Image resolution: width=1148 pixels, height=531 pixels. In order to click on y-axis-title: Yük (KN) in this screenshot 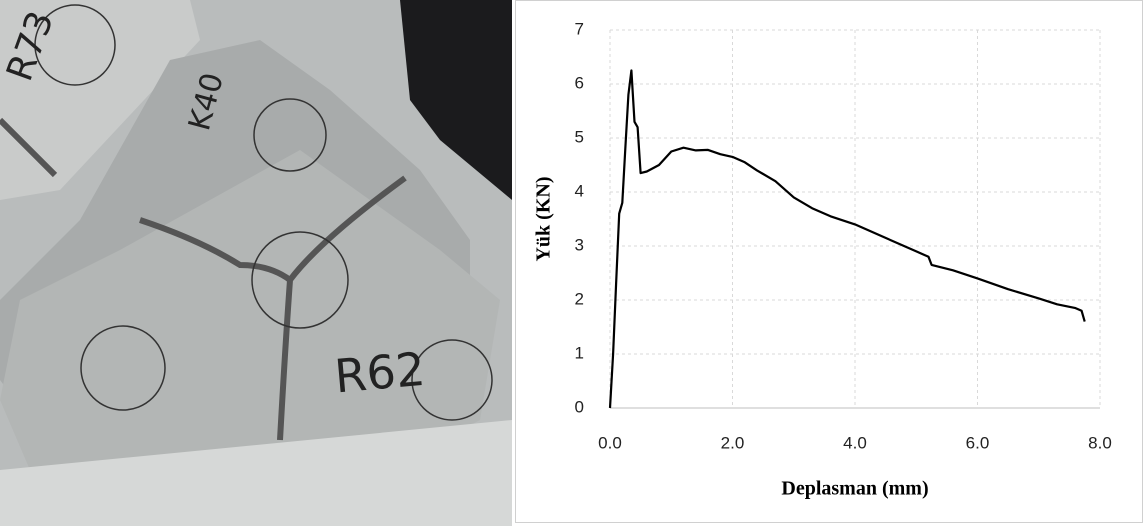, I will do `click(544, 218)`.